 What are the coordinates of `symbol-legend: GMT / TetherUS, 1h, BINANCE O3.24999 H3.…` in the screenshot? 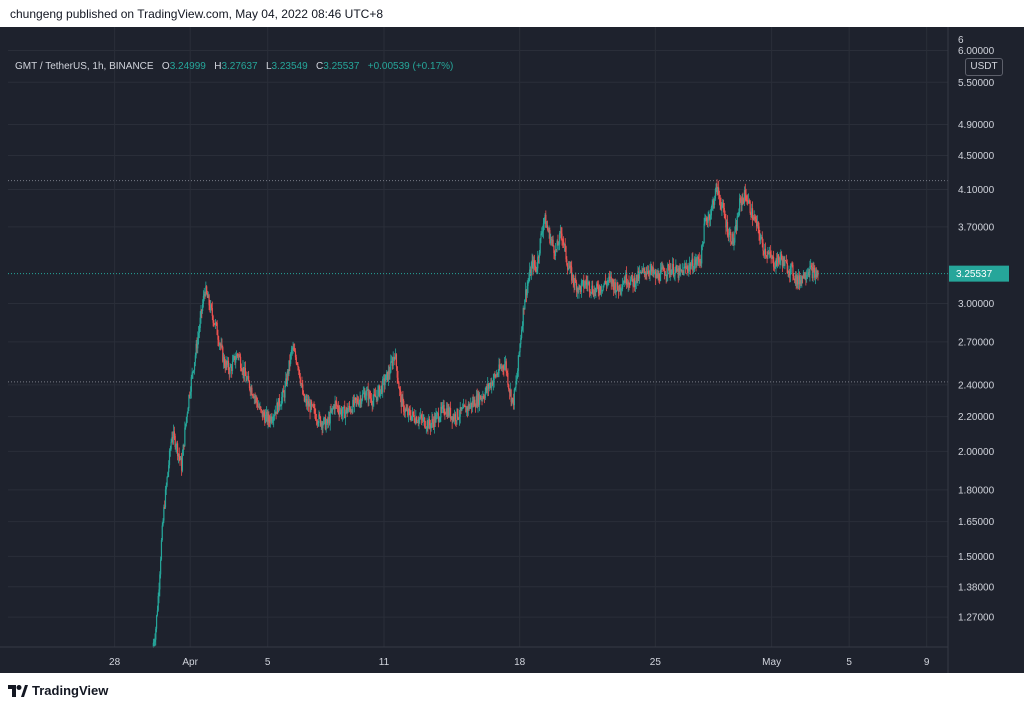 It's located at (234, 66).